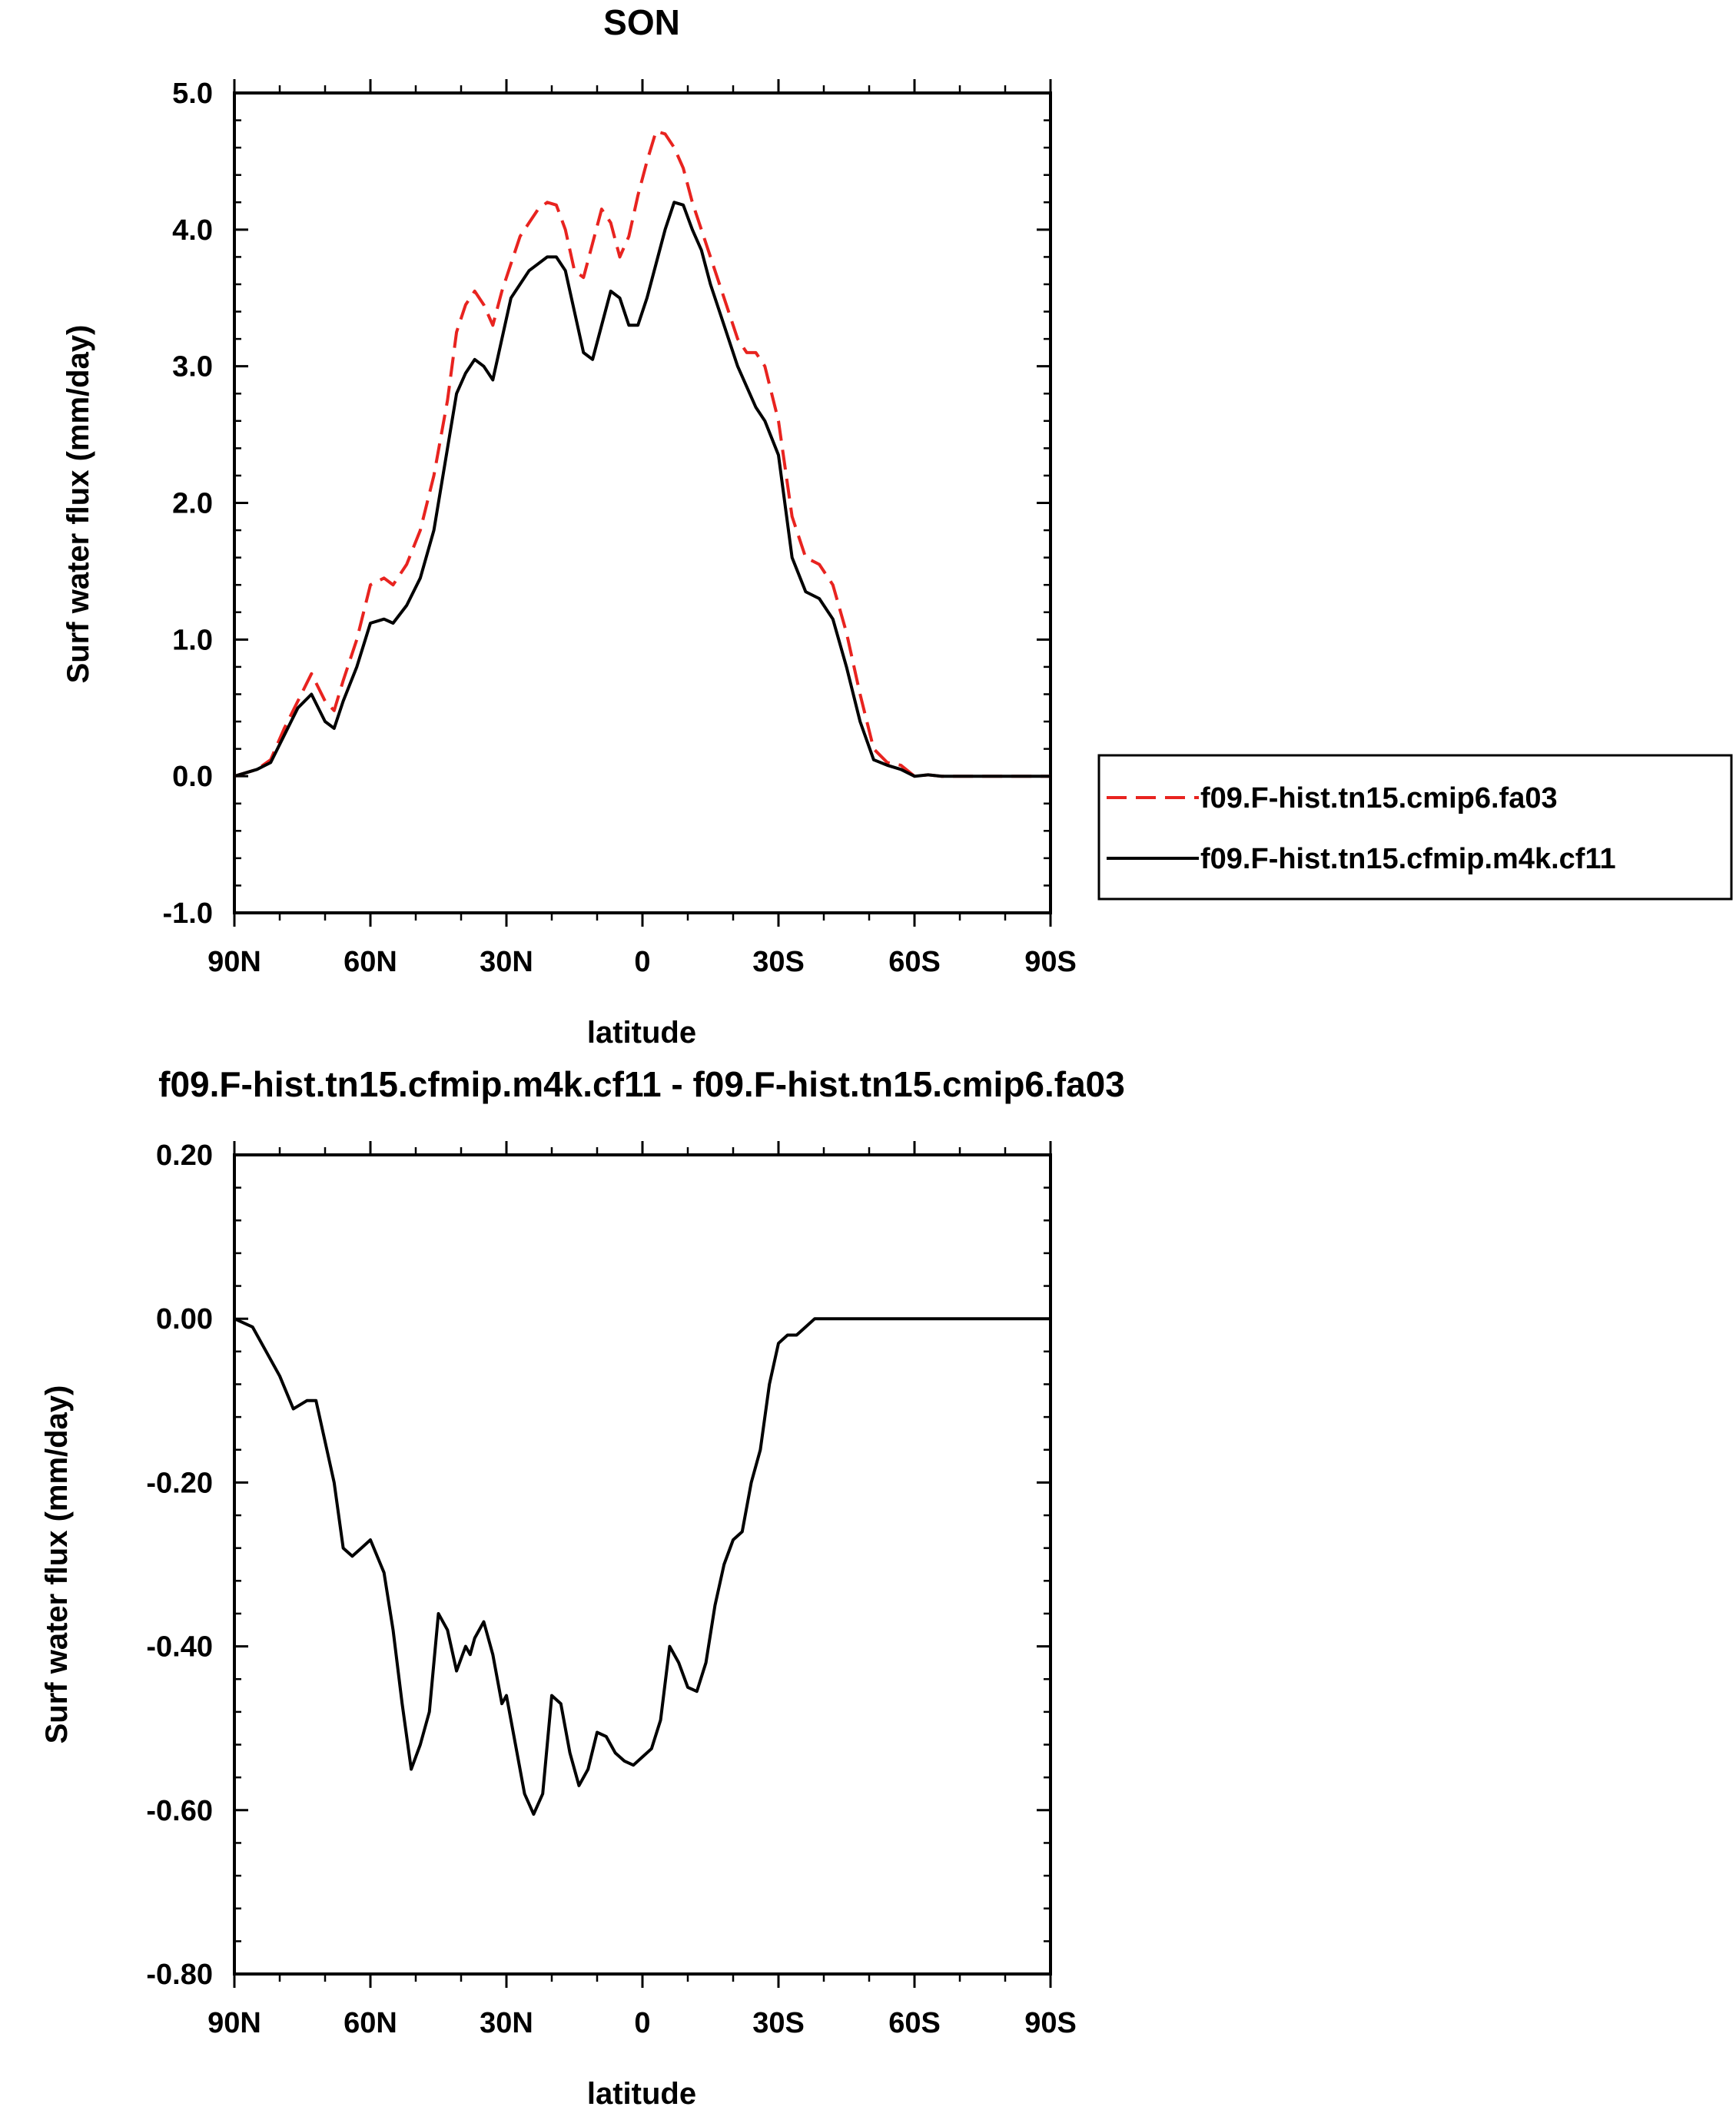 This screenshot has height=2110, width=1736. What do you see at coordinates (1051, 2023) in the screenshot?
I see `bottom-xtick-label: 90S` at bounding box center [1051, 2023].